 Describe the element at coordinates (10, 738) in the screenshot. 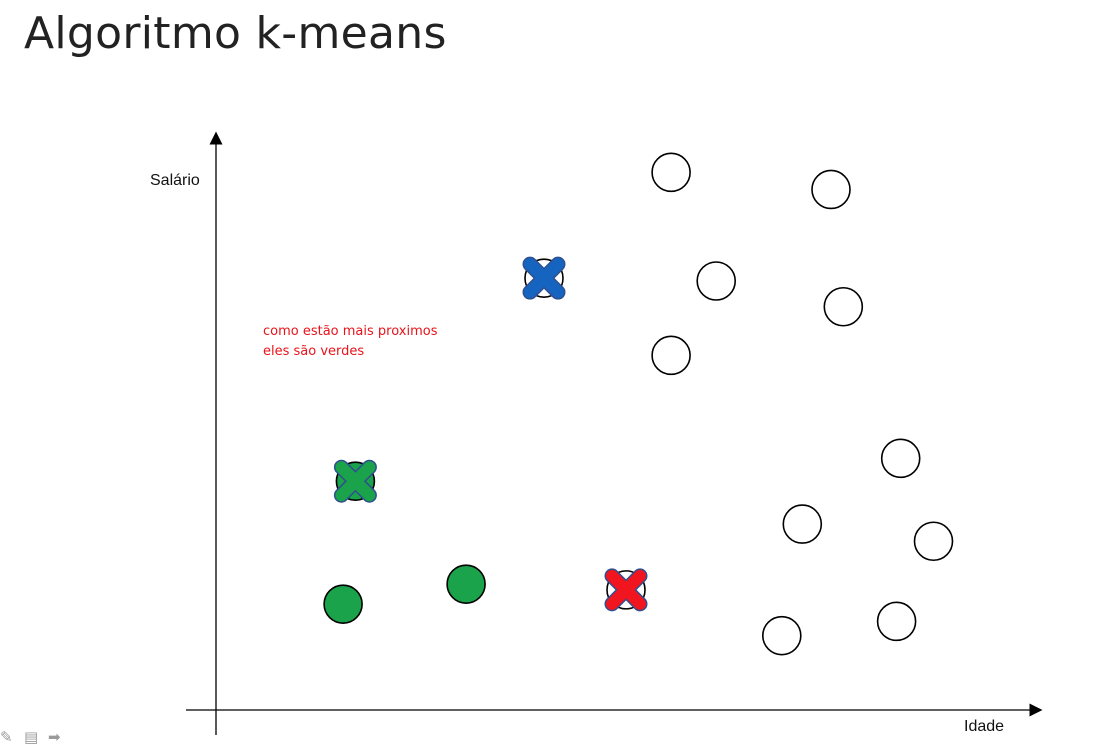

I see `pen-icon: ✎` at that location.